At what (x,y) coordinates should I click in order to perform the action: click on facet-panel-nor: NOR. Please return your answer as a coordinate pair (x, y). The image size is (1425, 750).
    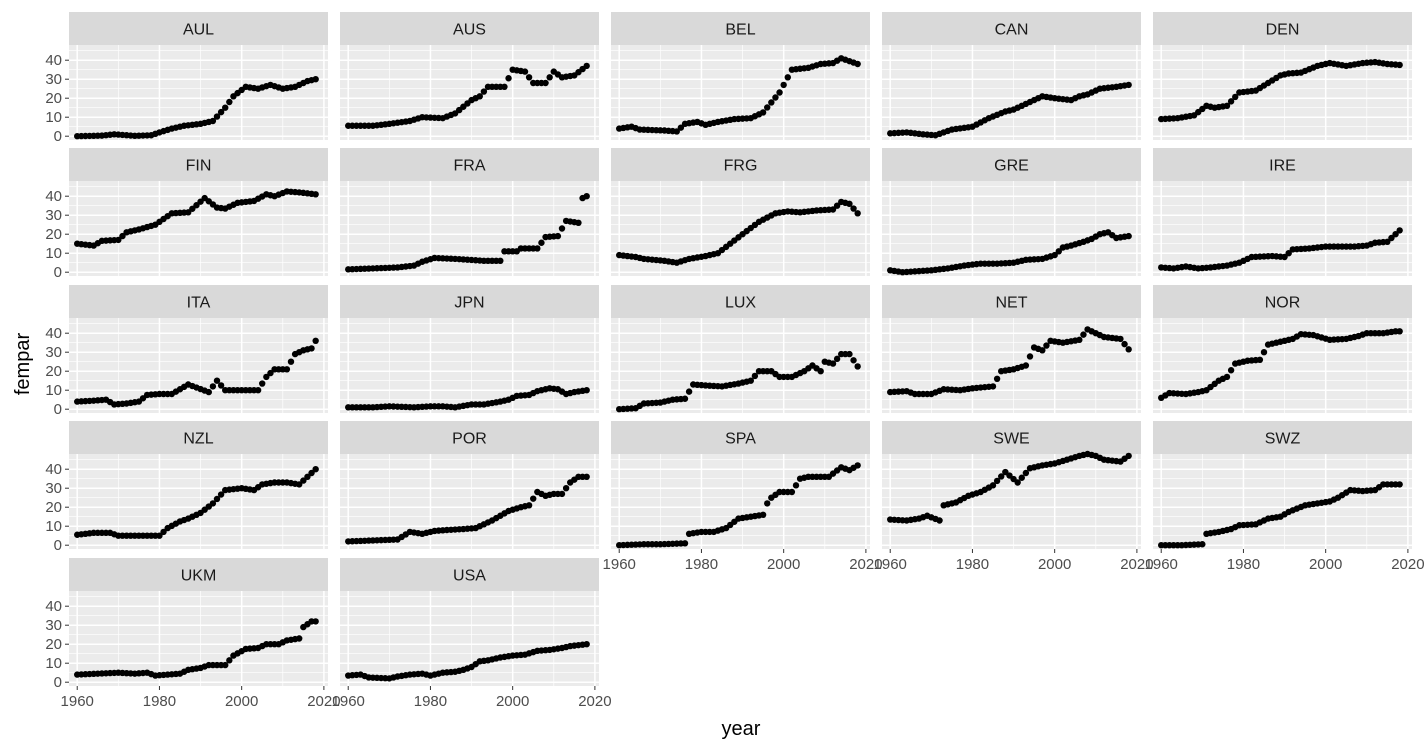
    Looking at the image, I should click on (1282, 349).